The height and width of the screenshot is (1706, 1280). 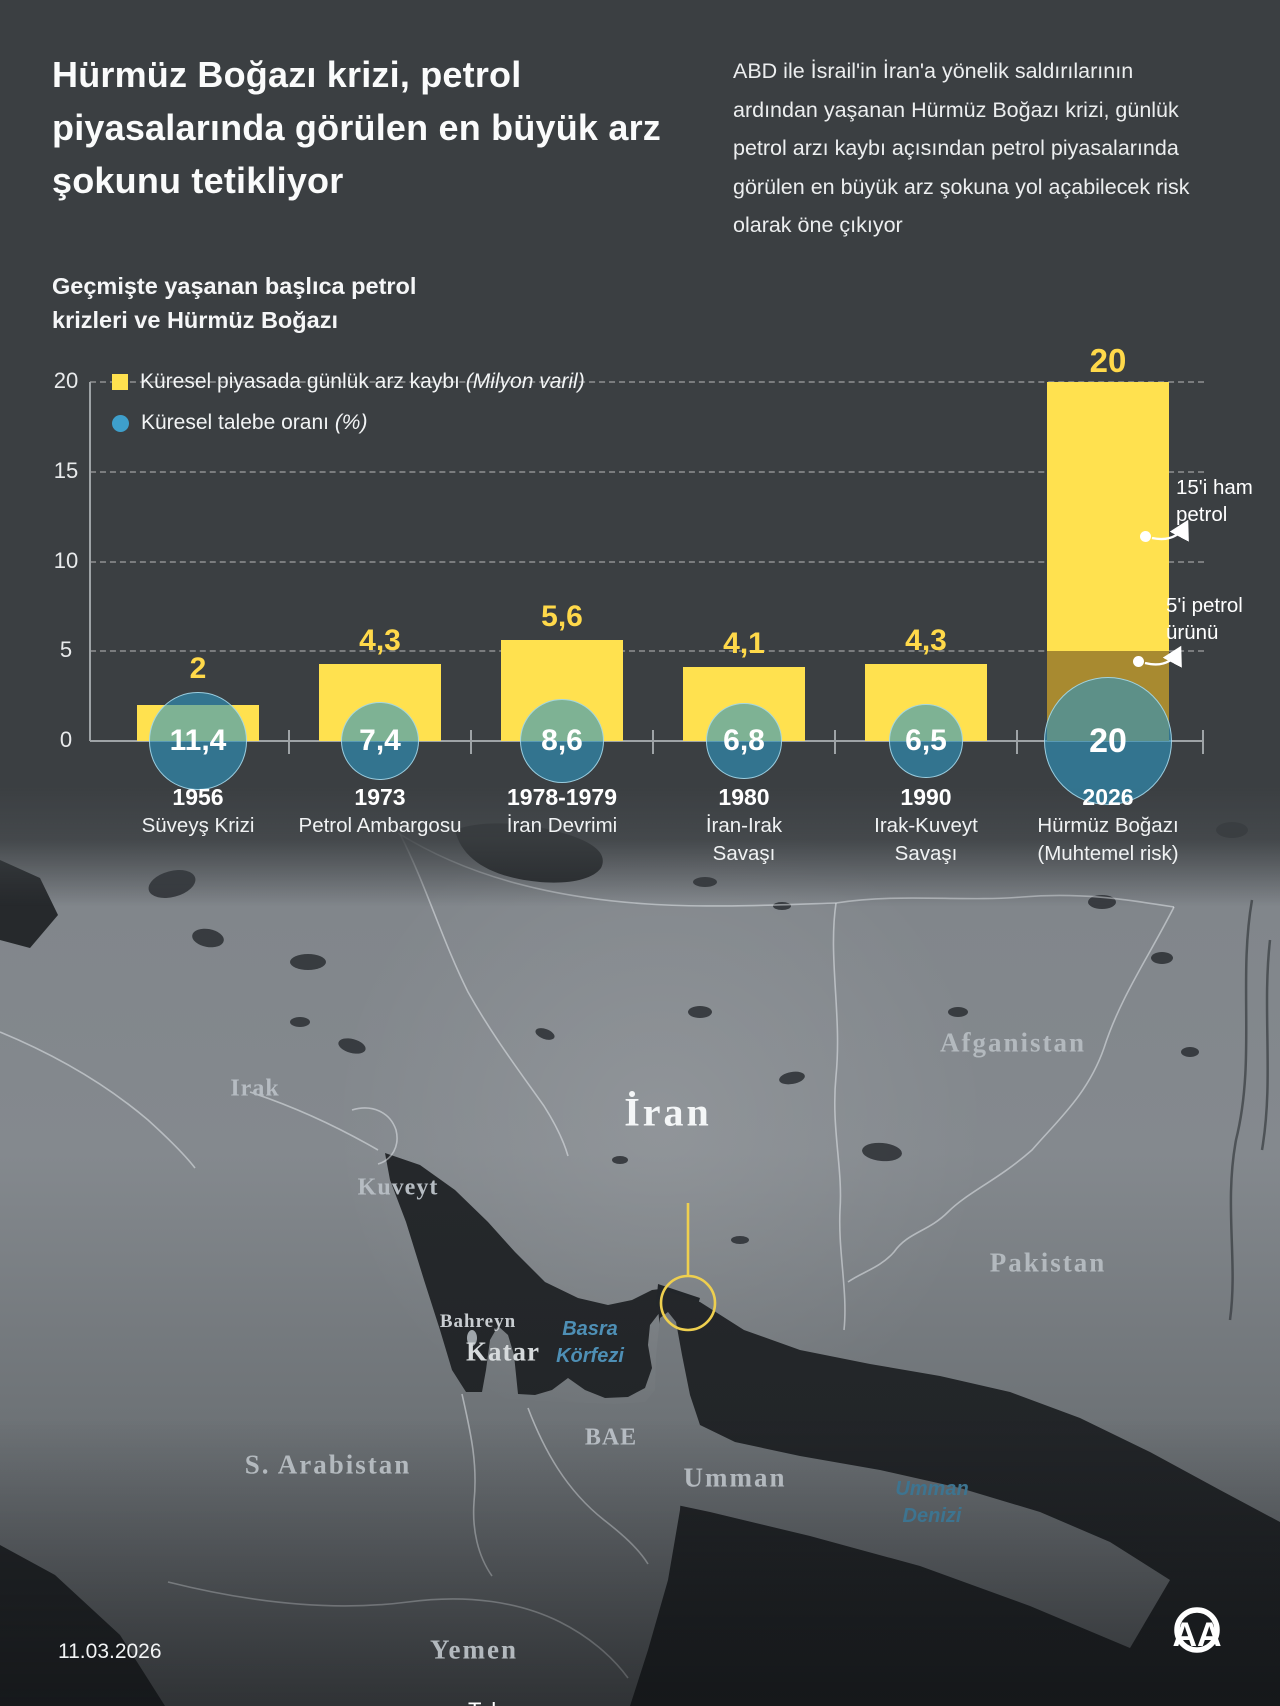 I want to click on bahrain-island, so click(x=472, y=1338).